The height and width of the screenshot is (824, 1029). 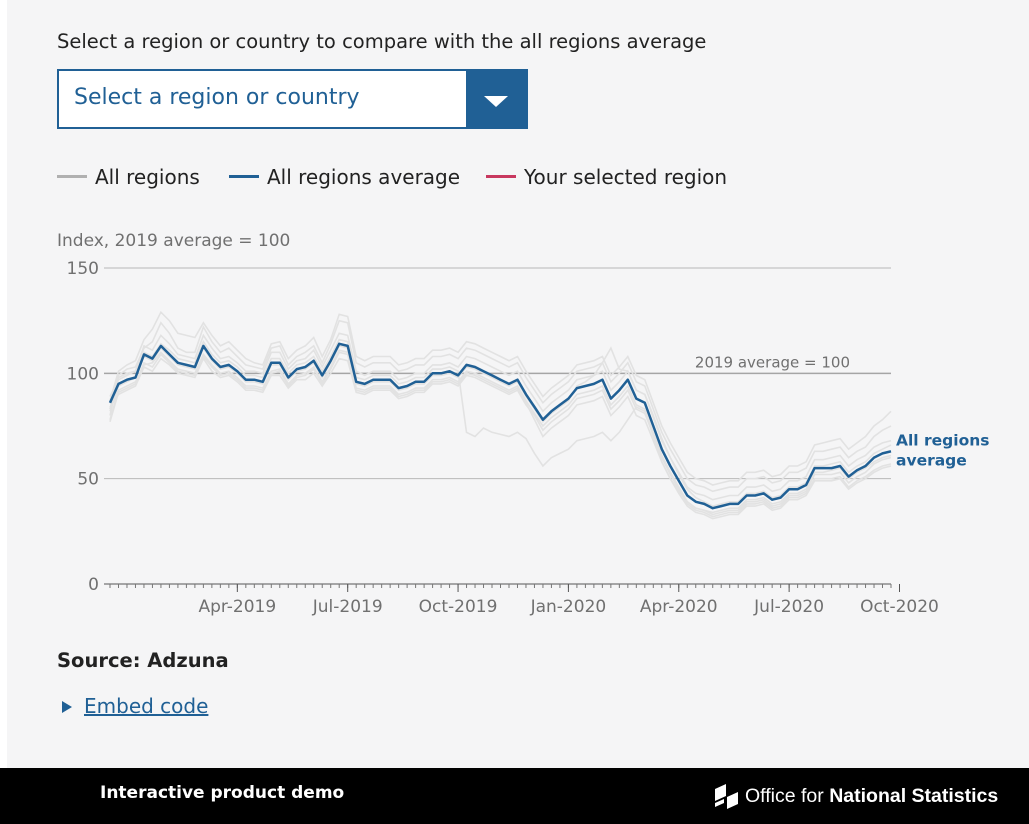 I want to click on y-tick-label: 0, so click(x=93, y=585).